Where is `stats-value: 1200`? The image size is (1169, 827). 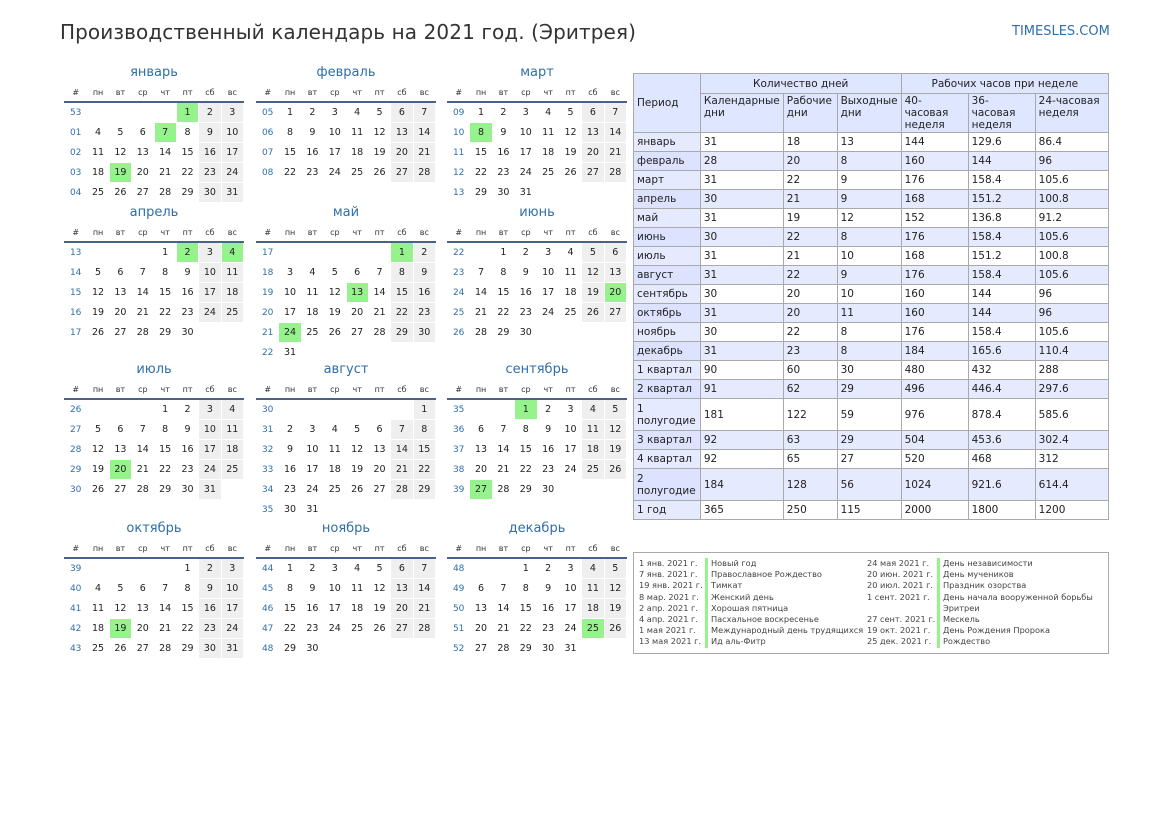
stats-value: 1200 is located at coordinates (1072, 510).